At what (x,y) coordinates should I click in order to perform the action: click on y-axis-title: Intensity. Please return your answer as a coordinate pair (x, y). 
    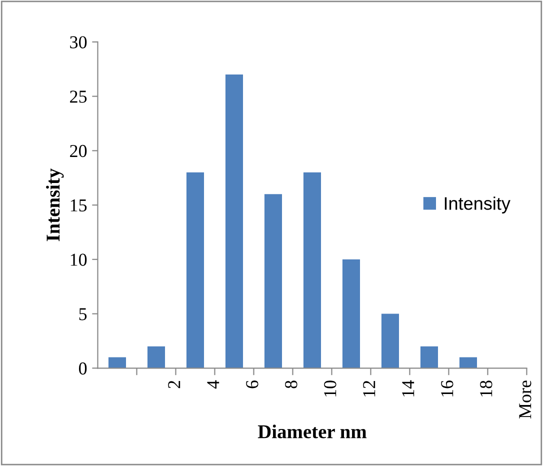
    Looking at the image, I should click on (55, 205).